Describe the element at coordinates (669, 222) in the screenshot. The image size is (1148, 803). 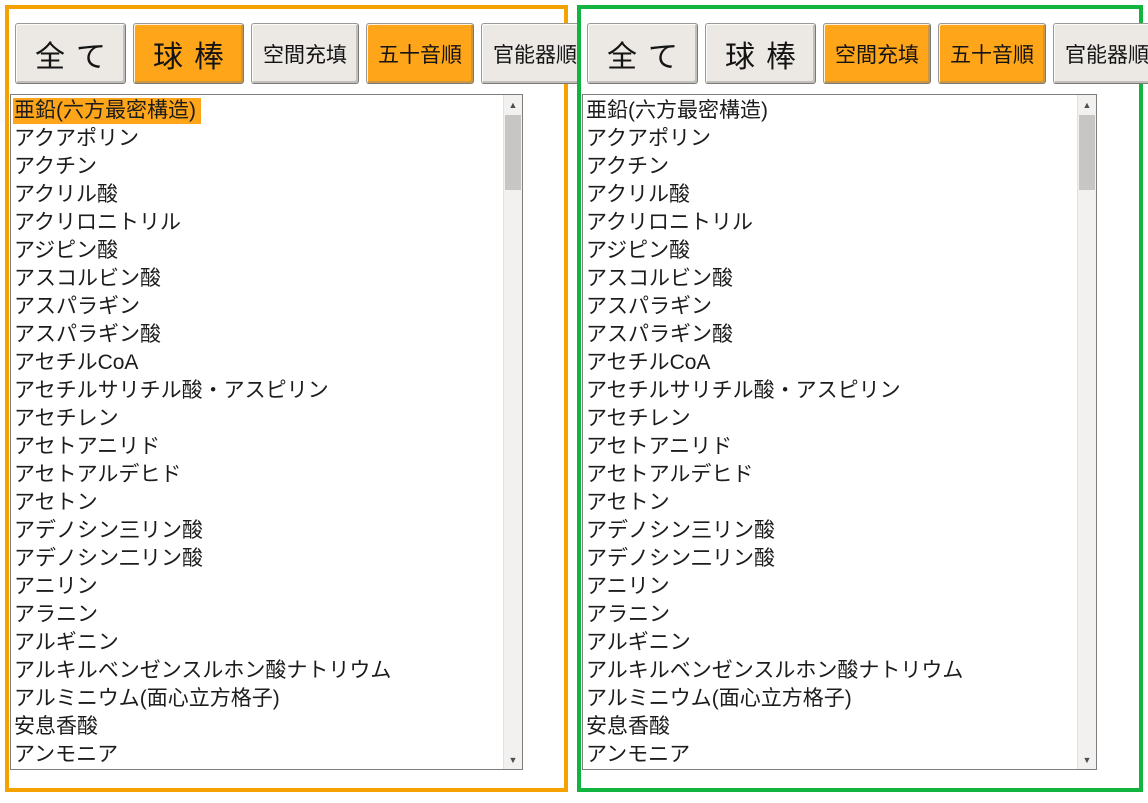
I see `list-item-label: アクリロニトリル` at that location.